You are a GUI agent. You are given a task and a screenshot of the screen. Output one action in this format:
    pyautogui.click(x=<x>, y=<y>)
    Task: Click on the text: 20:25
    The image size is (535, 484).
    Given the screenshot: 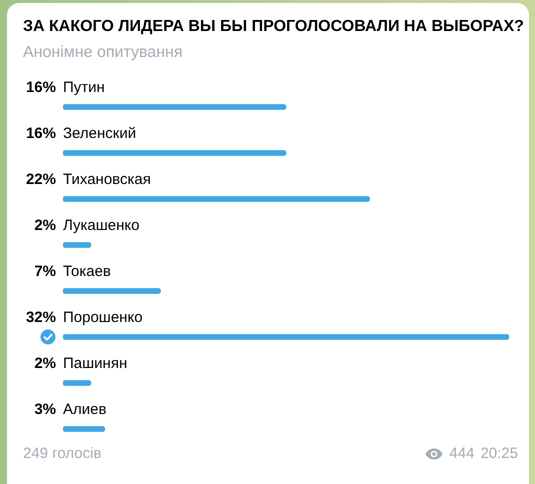 What is the action you would take?
    pyautogui.click(x=499, y=453)
    